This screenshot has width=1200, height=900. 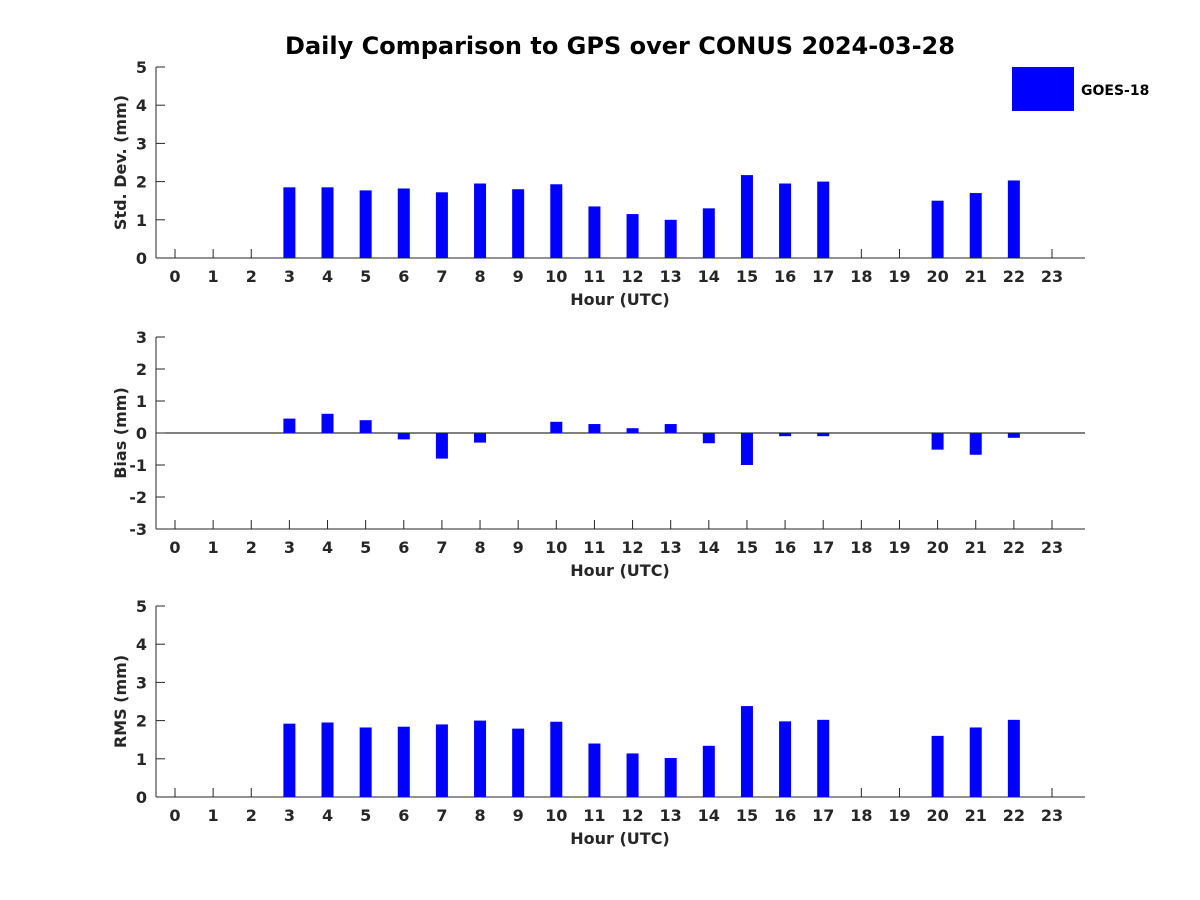 I want to click on x-tick-label: 19, so click(x=899, y=276).